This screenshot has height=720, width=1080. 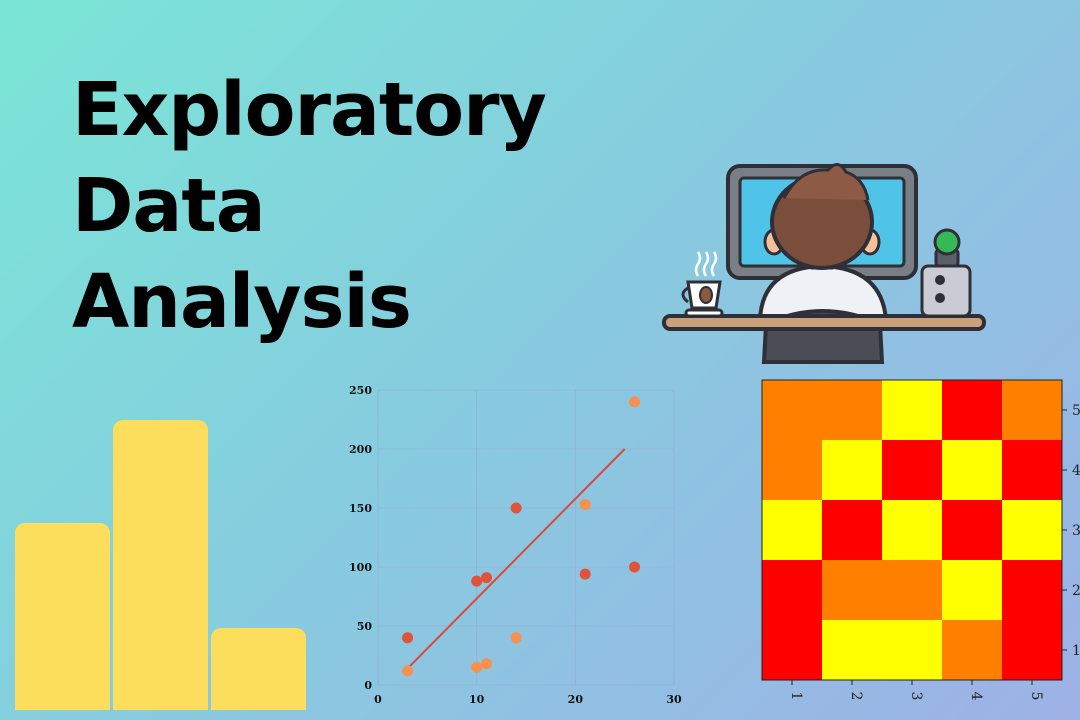 I want to click on x-tick-label: 10, so click(x=477, y=699).